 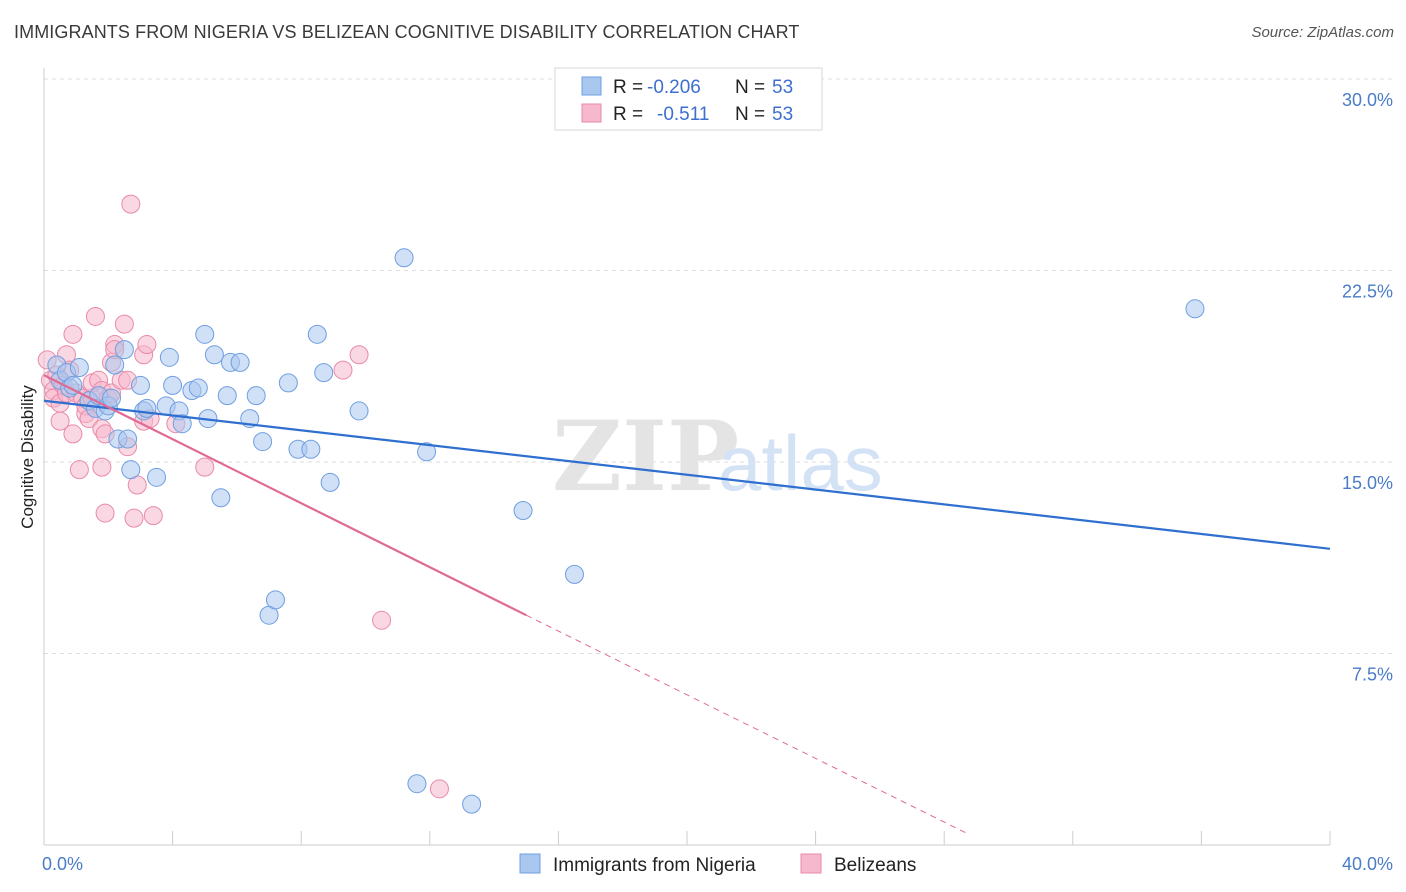 I want to click on watermark: ZIP atlas, so click(x=717, y=456).